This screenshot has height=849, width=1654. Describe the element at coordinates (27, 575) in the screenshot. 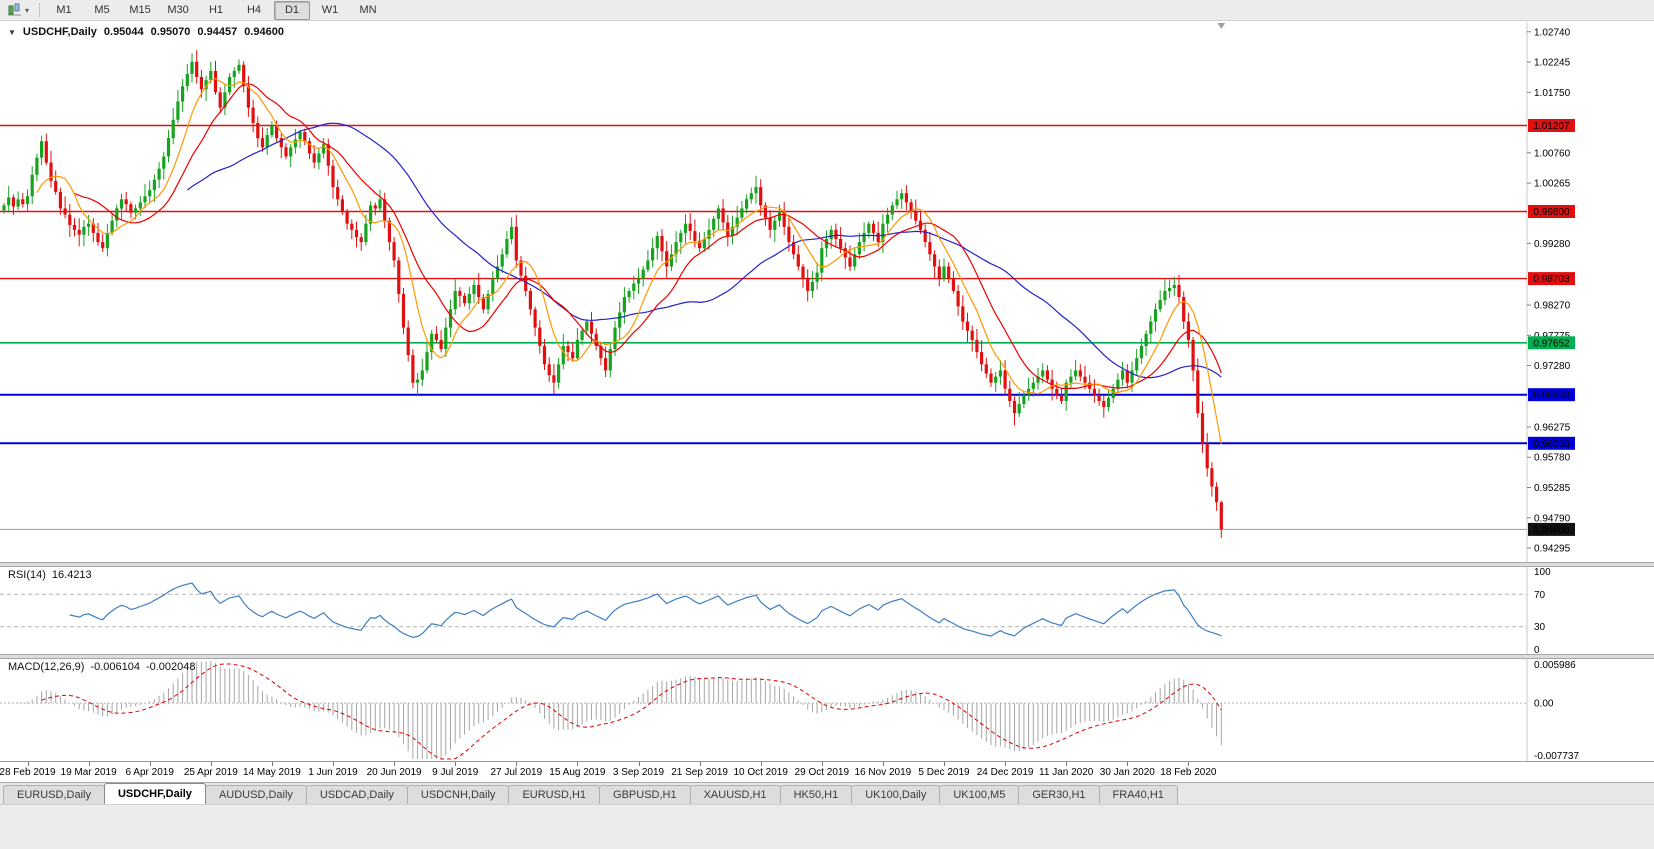

I see `rsi-label: RSI(14)` at that location.